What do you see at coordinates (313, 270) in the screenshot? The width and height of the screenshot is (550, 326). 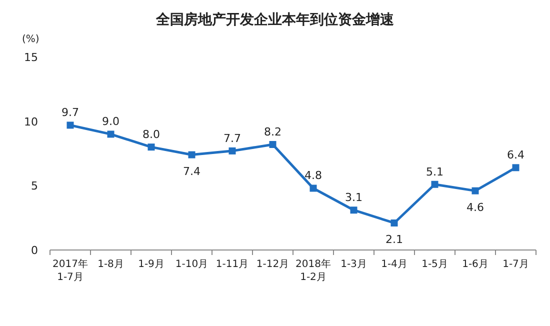 I see `x-tick-label: 2018年 1-2月` at bounding box center [313, 270].